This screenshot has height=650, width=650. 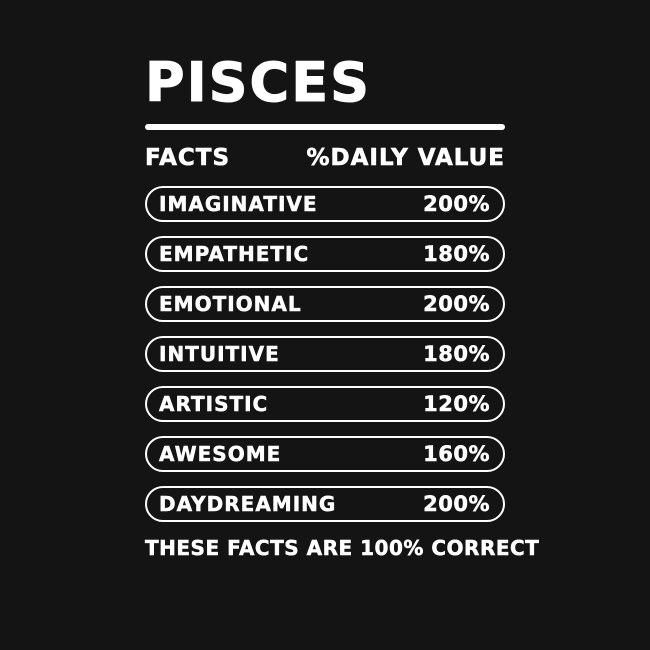 I want to click on fact-row-daydreaming: DAYDREAMING 200%, so click(x=325, y=504).